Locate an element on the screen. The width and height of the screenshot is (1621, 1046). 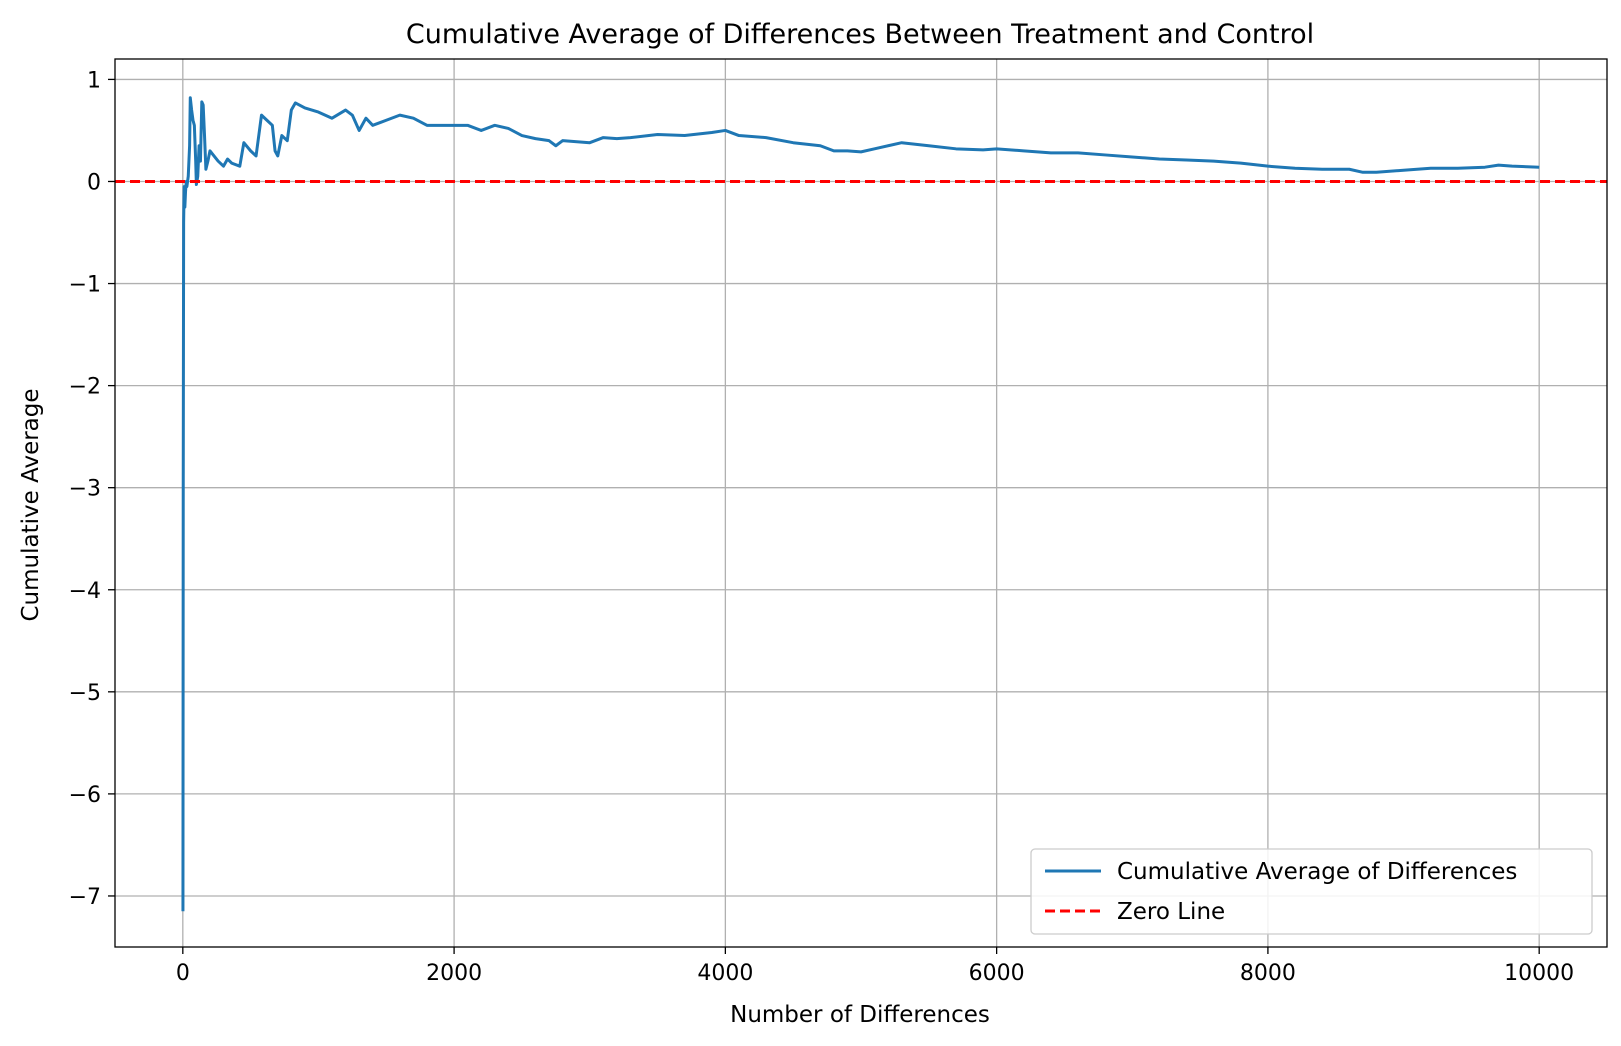
x-tick-label: 4000 is located at coordinates (725, 973).